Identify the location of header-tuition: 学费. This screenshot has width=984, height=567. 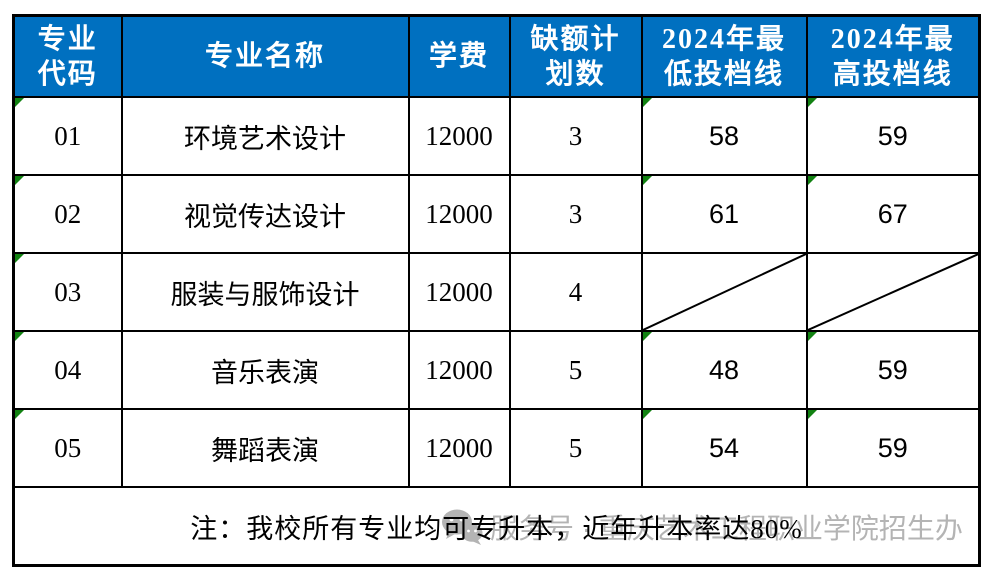
(459, 56).